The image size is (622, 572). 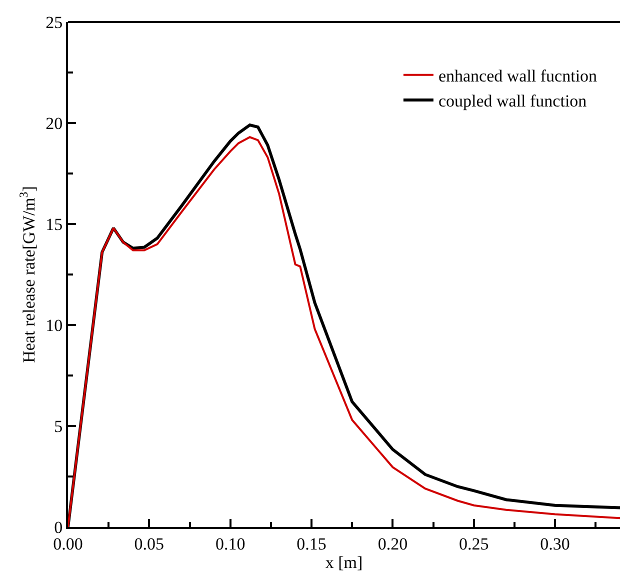 I want to click on x-tick-label: 0.20, so click(x=393, y=544).